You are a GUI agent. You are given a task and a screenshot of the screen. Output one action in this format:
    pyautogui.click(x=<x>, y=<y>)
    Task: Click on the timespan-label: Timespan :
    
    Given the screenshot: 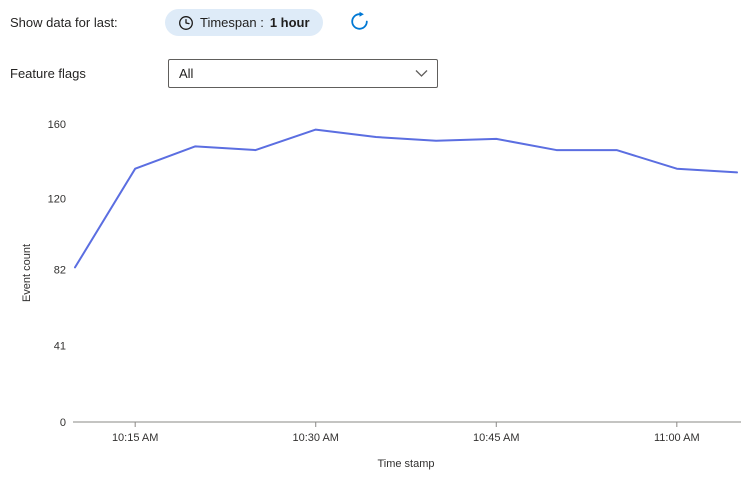 What is the action you would take?
    pyautogui.click(x=232, y=22)
    